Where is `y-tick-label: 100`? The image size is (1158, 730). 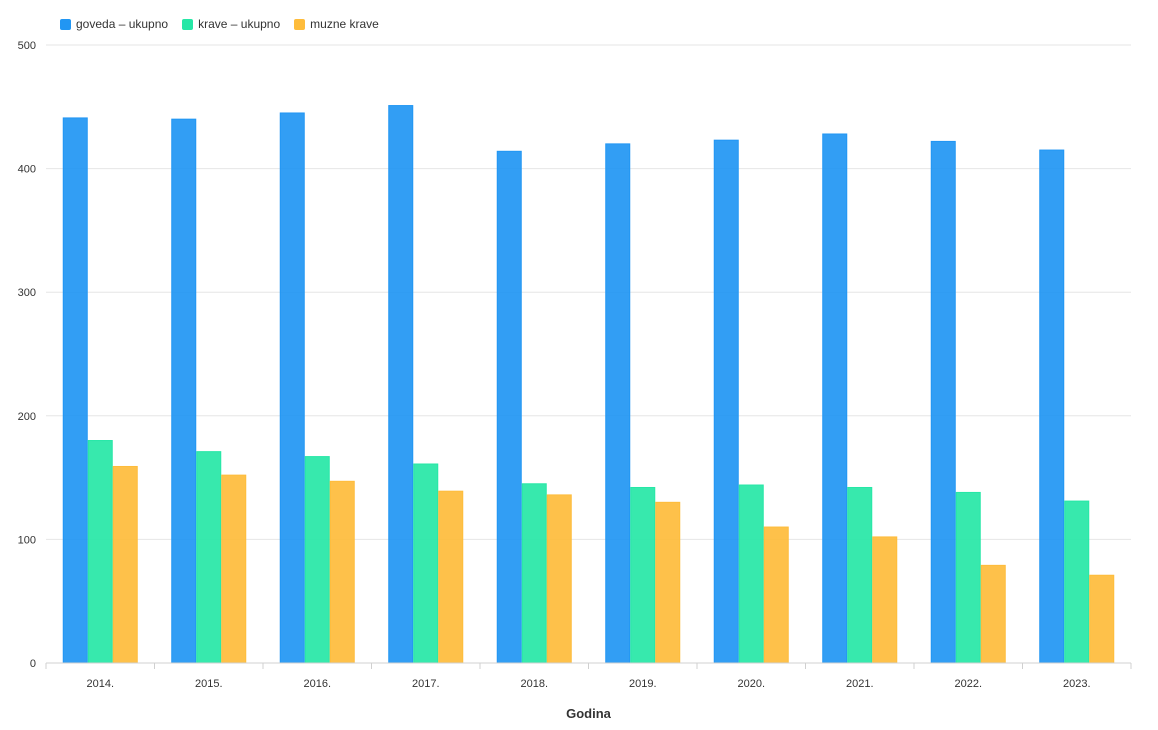
y-tick-label: 100 is located at coordinates (27, 540).